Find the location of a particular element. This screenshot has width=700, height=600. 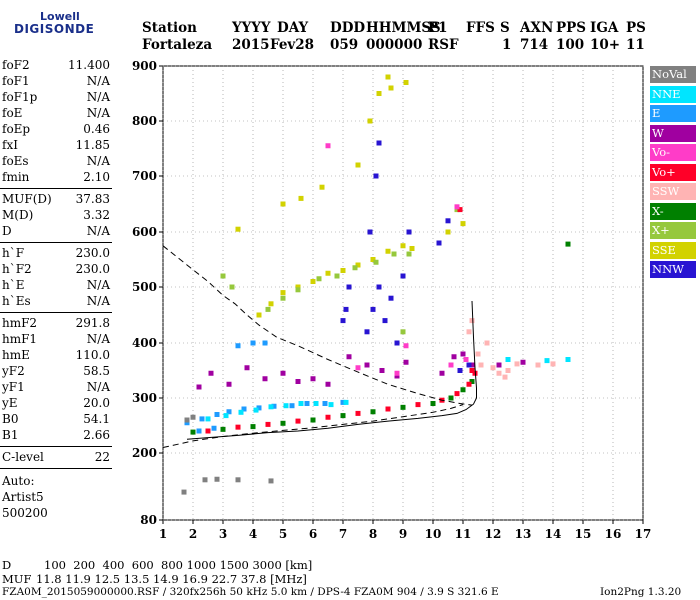

param-value: 54.1 is located at coordinates (96, 419).